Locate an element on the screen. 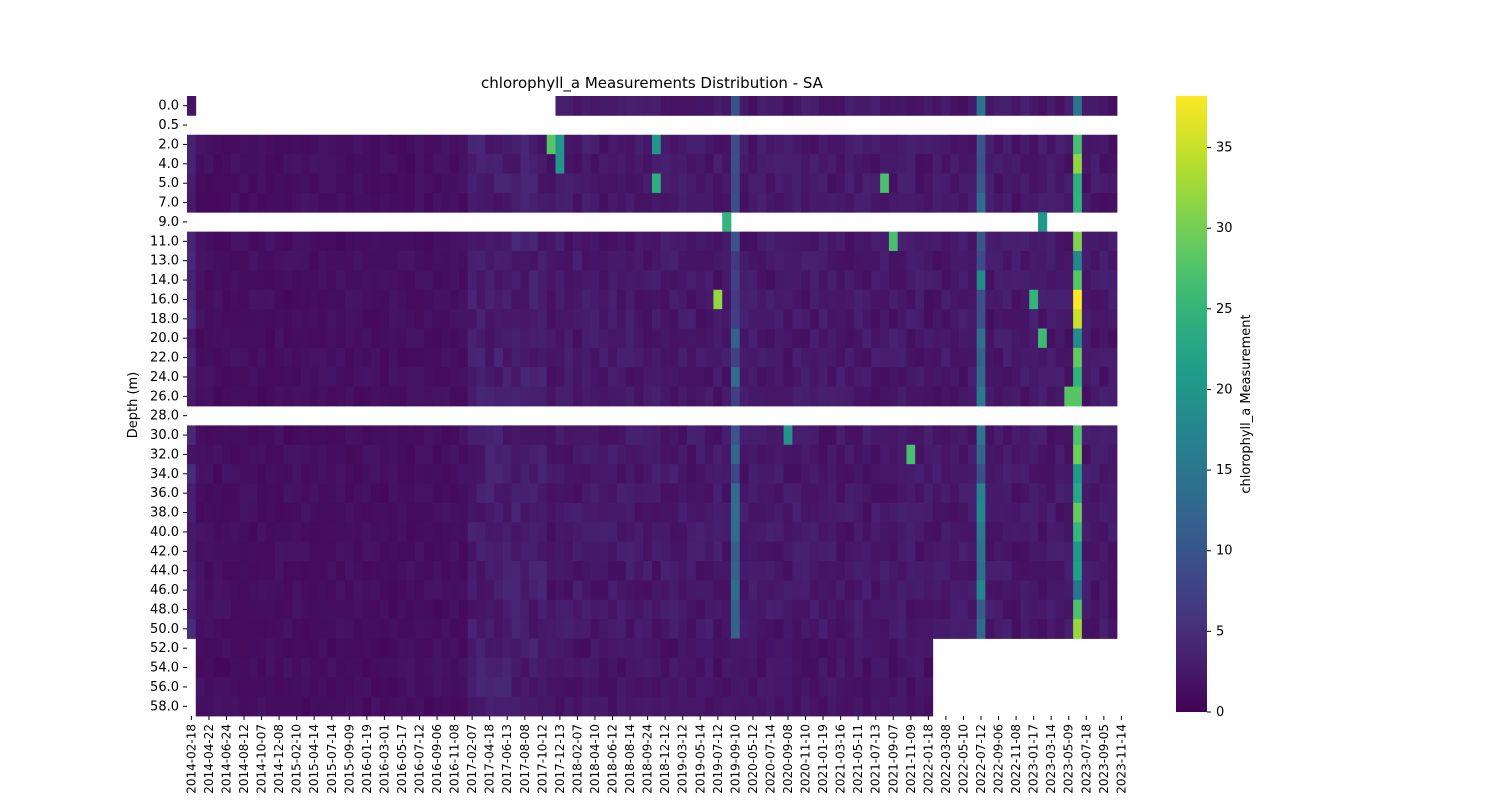 Image resolution: width=1500 pixels, height=800 pixels. y-tick-label: 9.0 is located at coordinates (168, 222).